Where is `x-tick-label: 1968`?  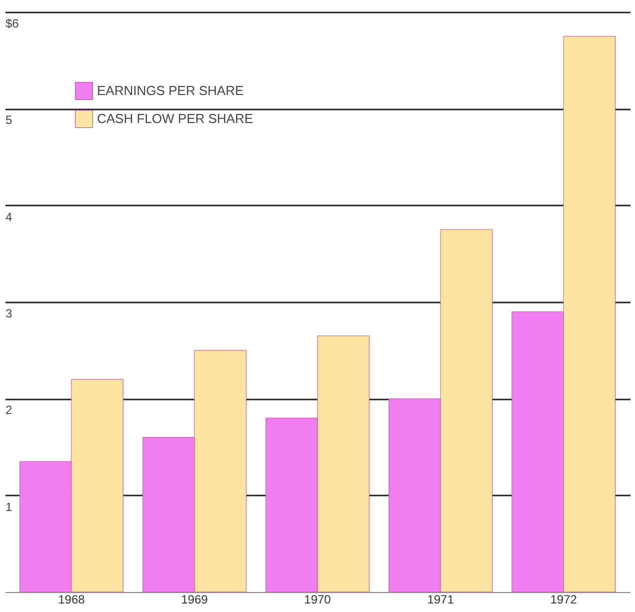 x-tick-label: 1968 is located at coordinates (72, 599).